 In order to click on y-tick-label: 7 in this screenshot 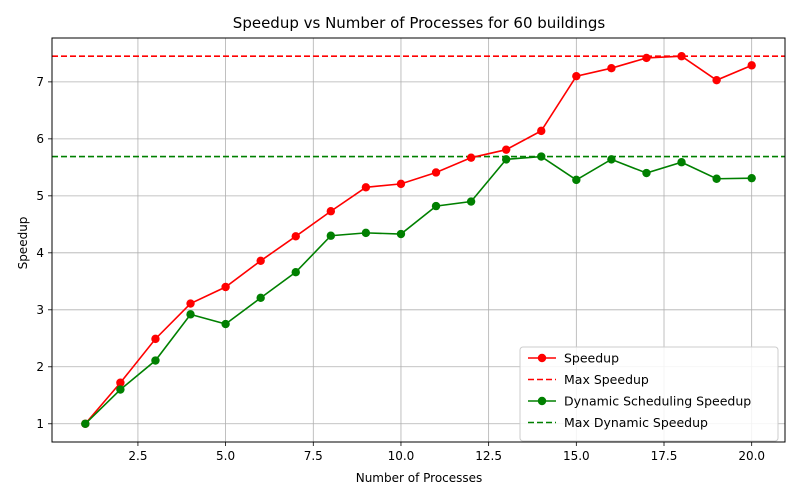, I will do `click(40, 82)`.